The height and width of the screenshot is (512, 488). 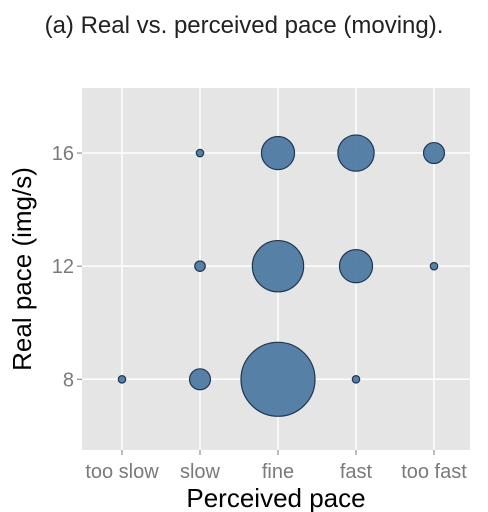 I want to click on y-tick-labels: 8 12 16, so click(x=67, y=267).